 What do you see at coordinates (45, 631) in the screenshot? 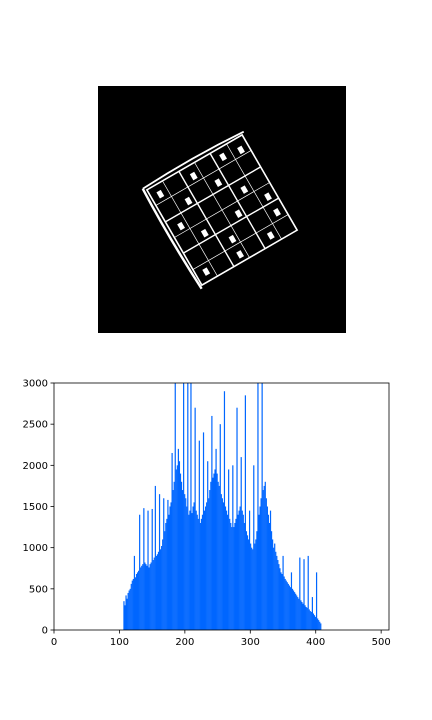
I see `y-tick-label: 0` at bounding box center [45, 631].